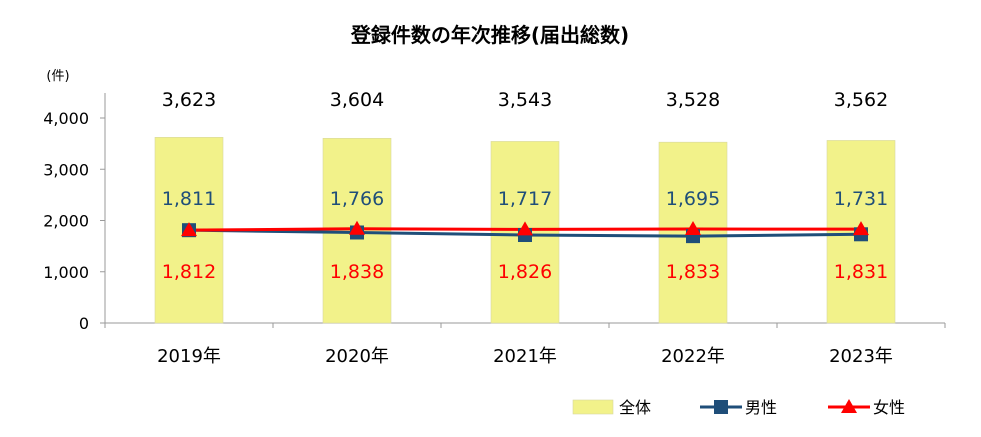  Describe the element at coordinates (525, 100) in the screenshot. I see `data-label-total: 3,543` at that location.